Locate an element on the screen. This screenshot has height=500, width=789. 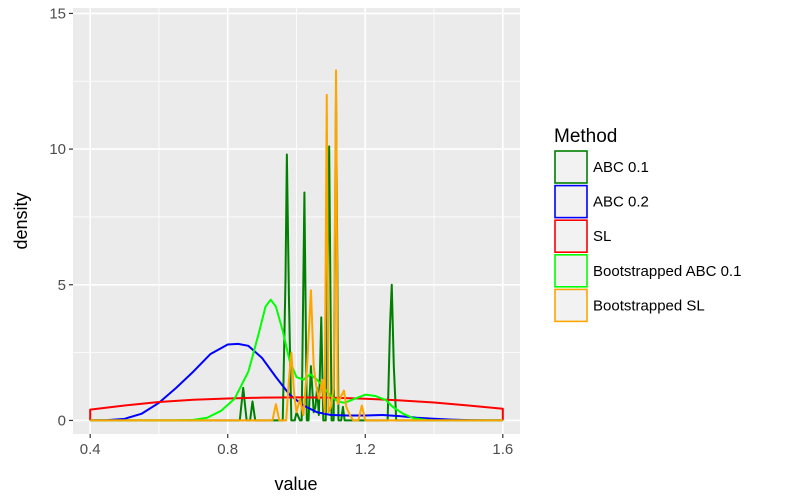
x-tick-label: 1.6 is located at coordinates (502, 449).